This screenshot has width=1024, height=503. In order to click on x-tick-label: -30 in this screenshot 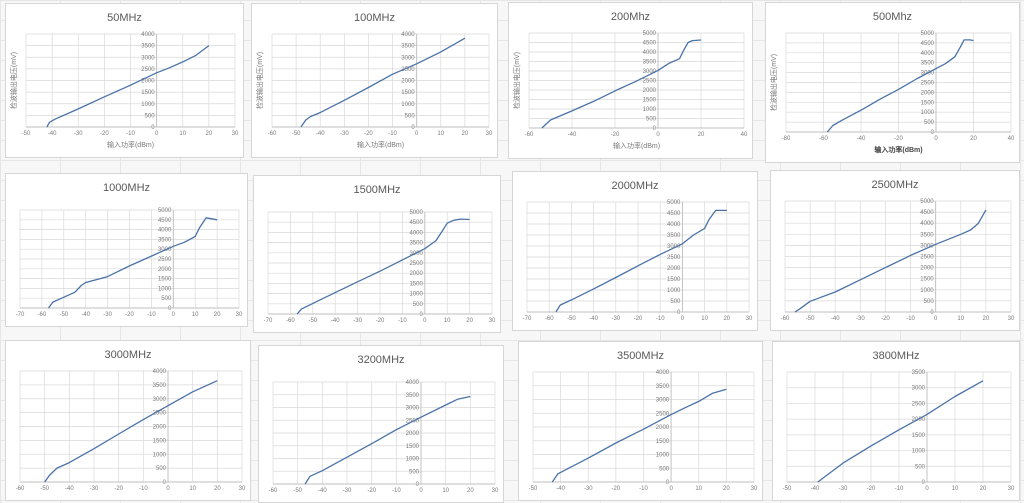, I will do `click(357, 321)`.